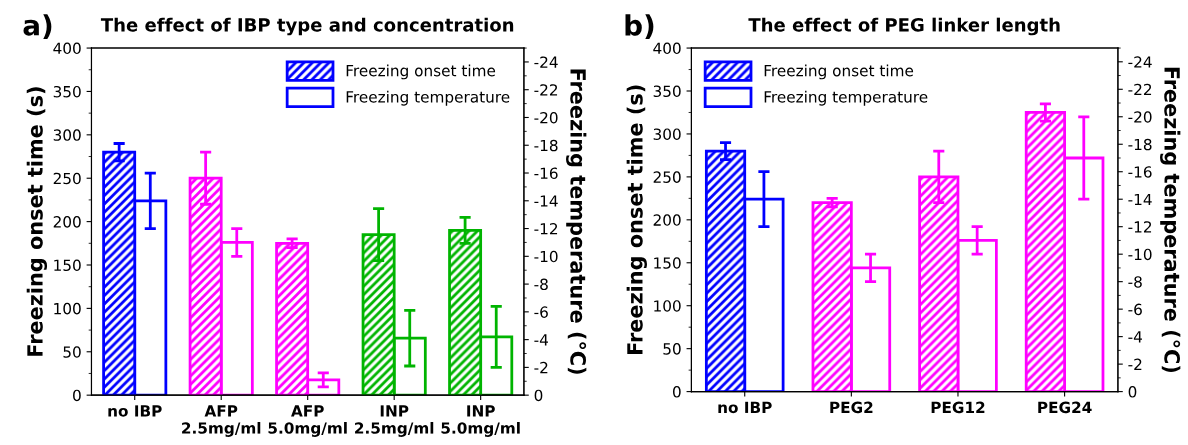  Describe the element at coordinates (394, 421) in the screenshot. I see `x-tick-label: INP 2.5mg/ml` at that location.